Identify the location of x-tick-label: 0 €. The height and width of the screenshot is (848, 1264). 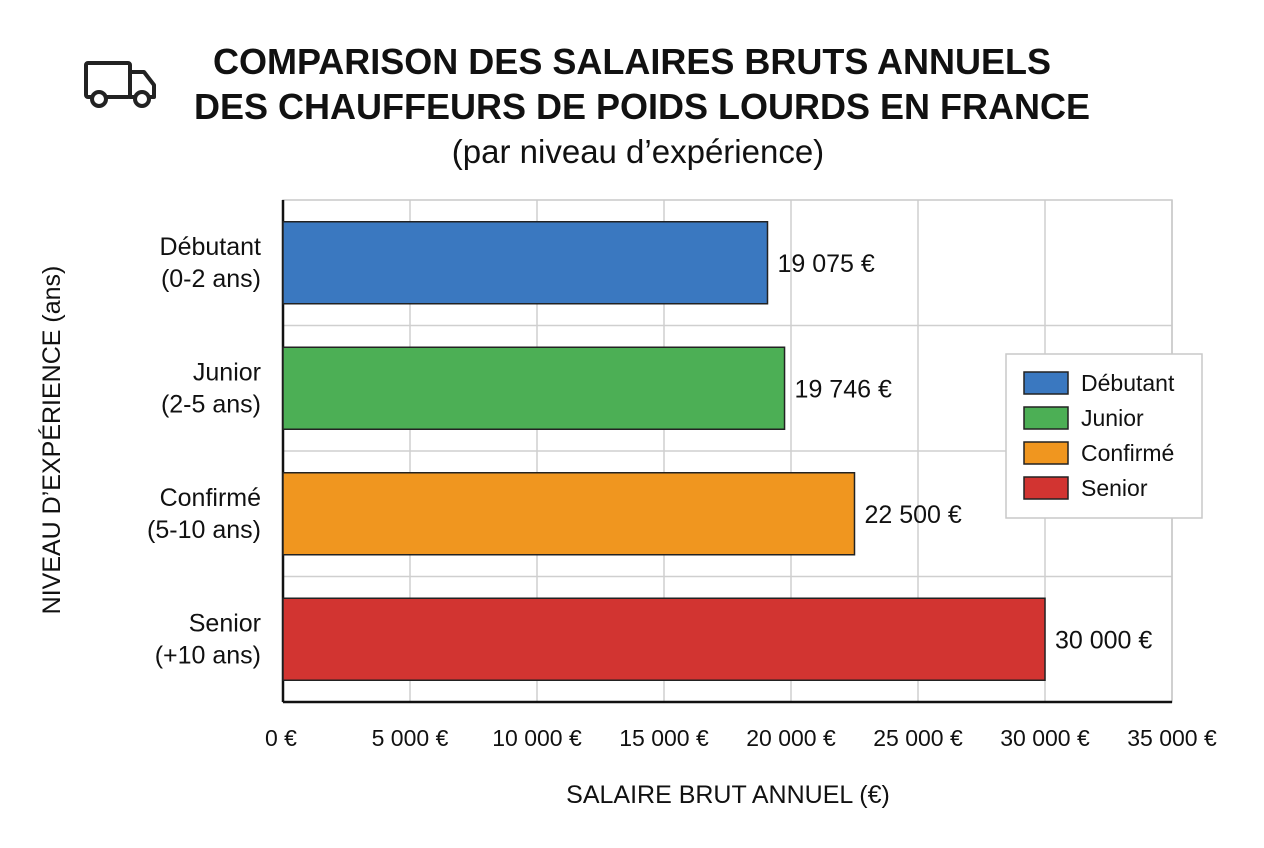
(281, 738).